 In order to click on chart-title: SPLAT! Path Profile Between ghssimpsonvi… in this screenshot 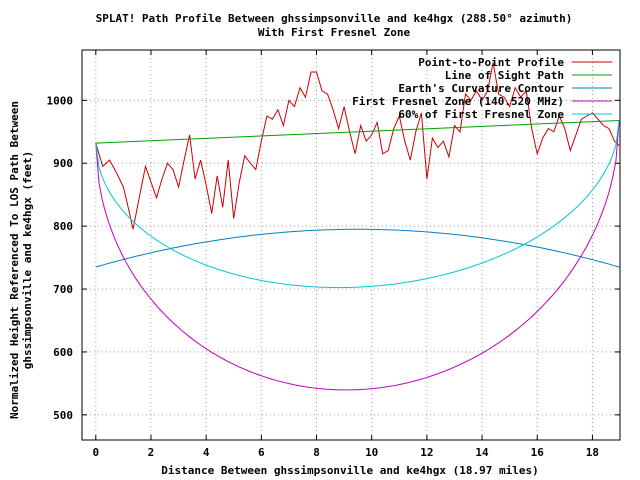, I will do `click(334, 18)`.